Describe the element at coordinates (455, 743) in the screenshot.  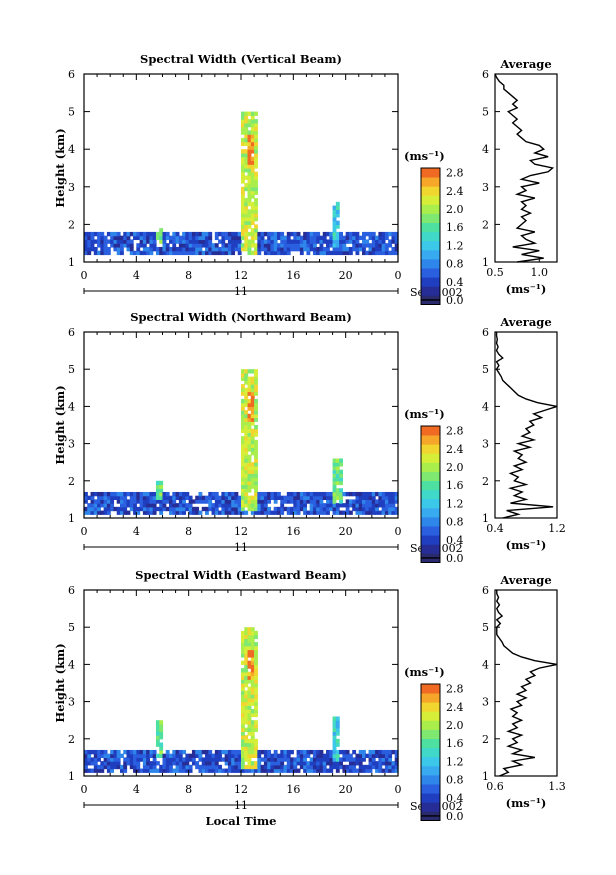
I see `colorbar-label: 1.6` at that location.